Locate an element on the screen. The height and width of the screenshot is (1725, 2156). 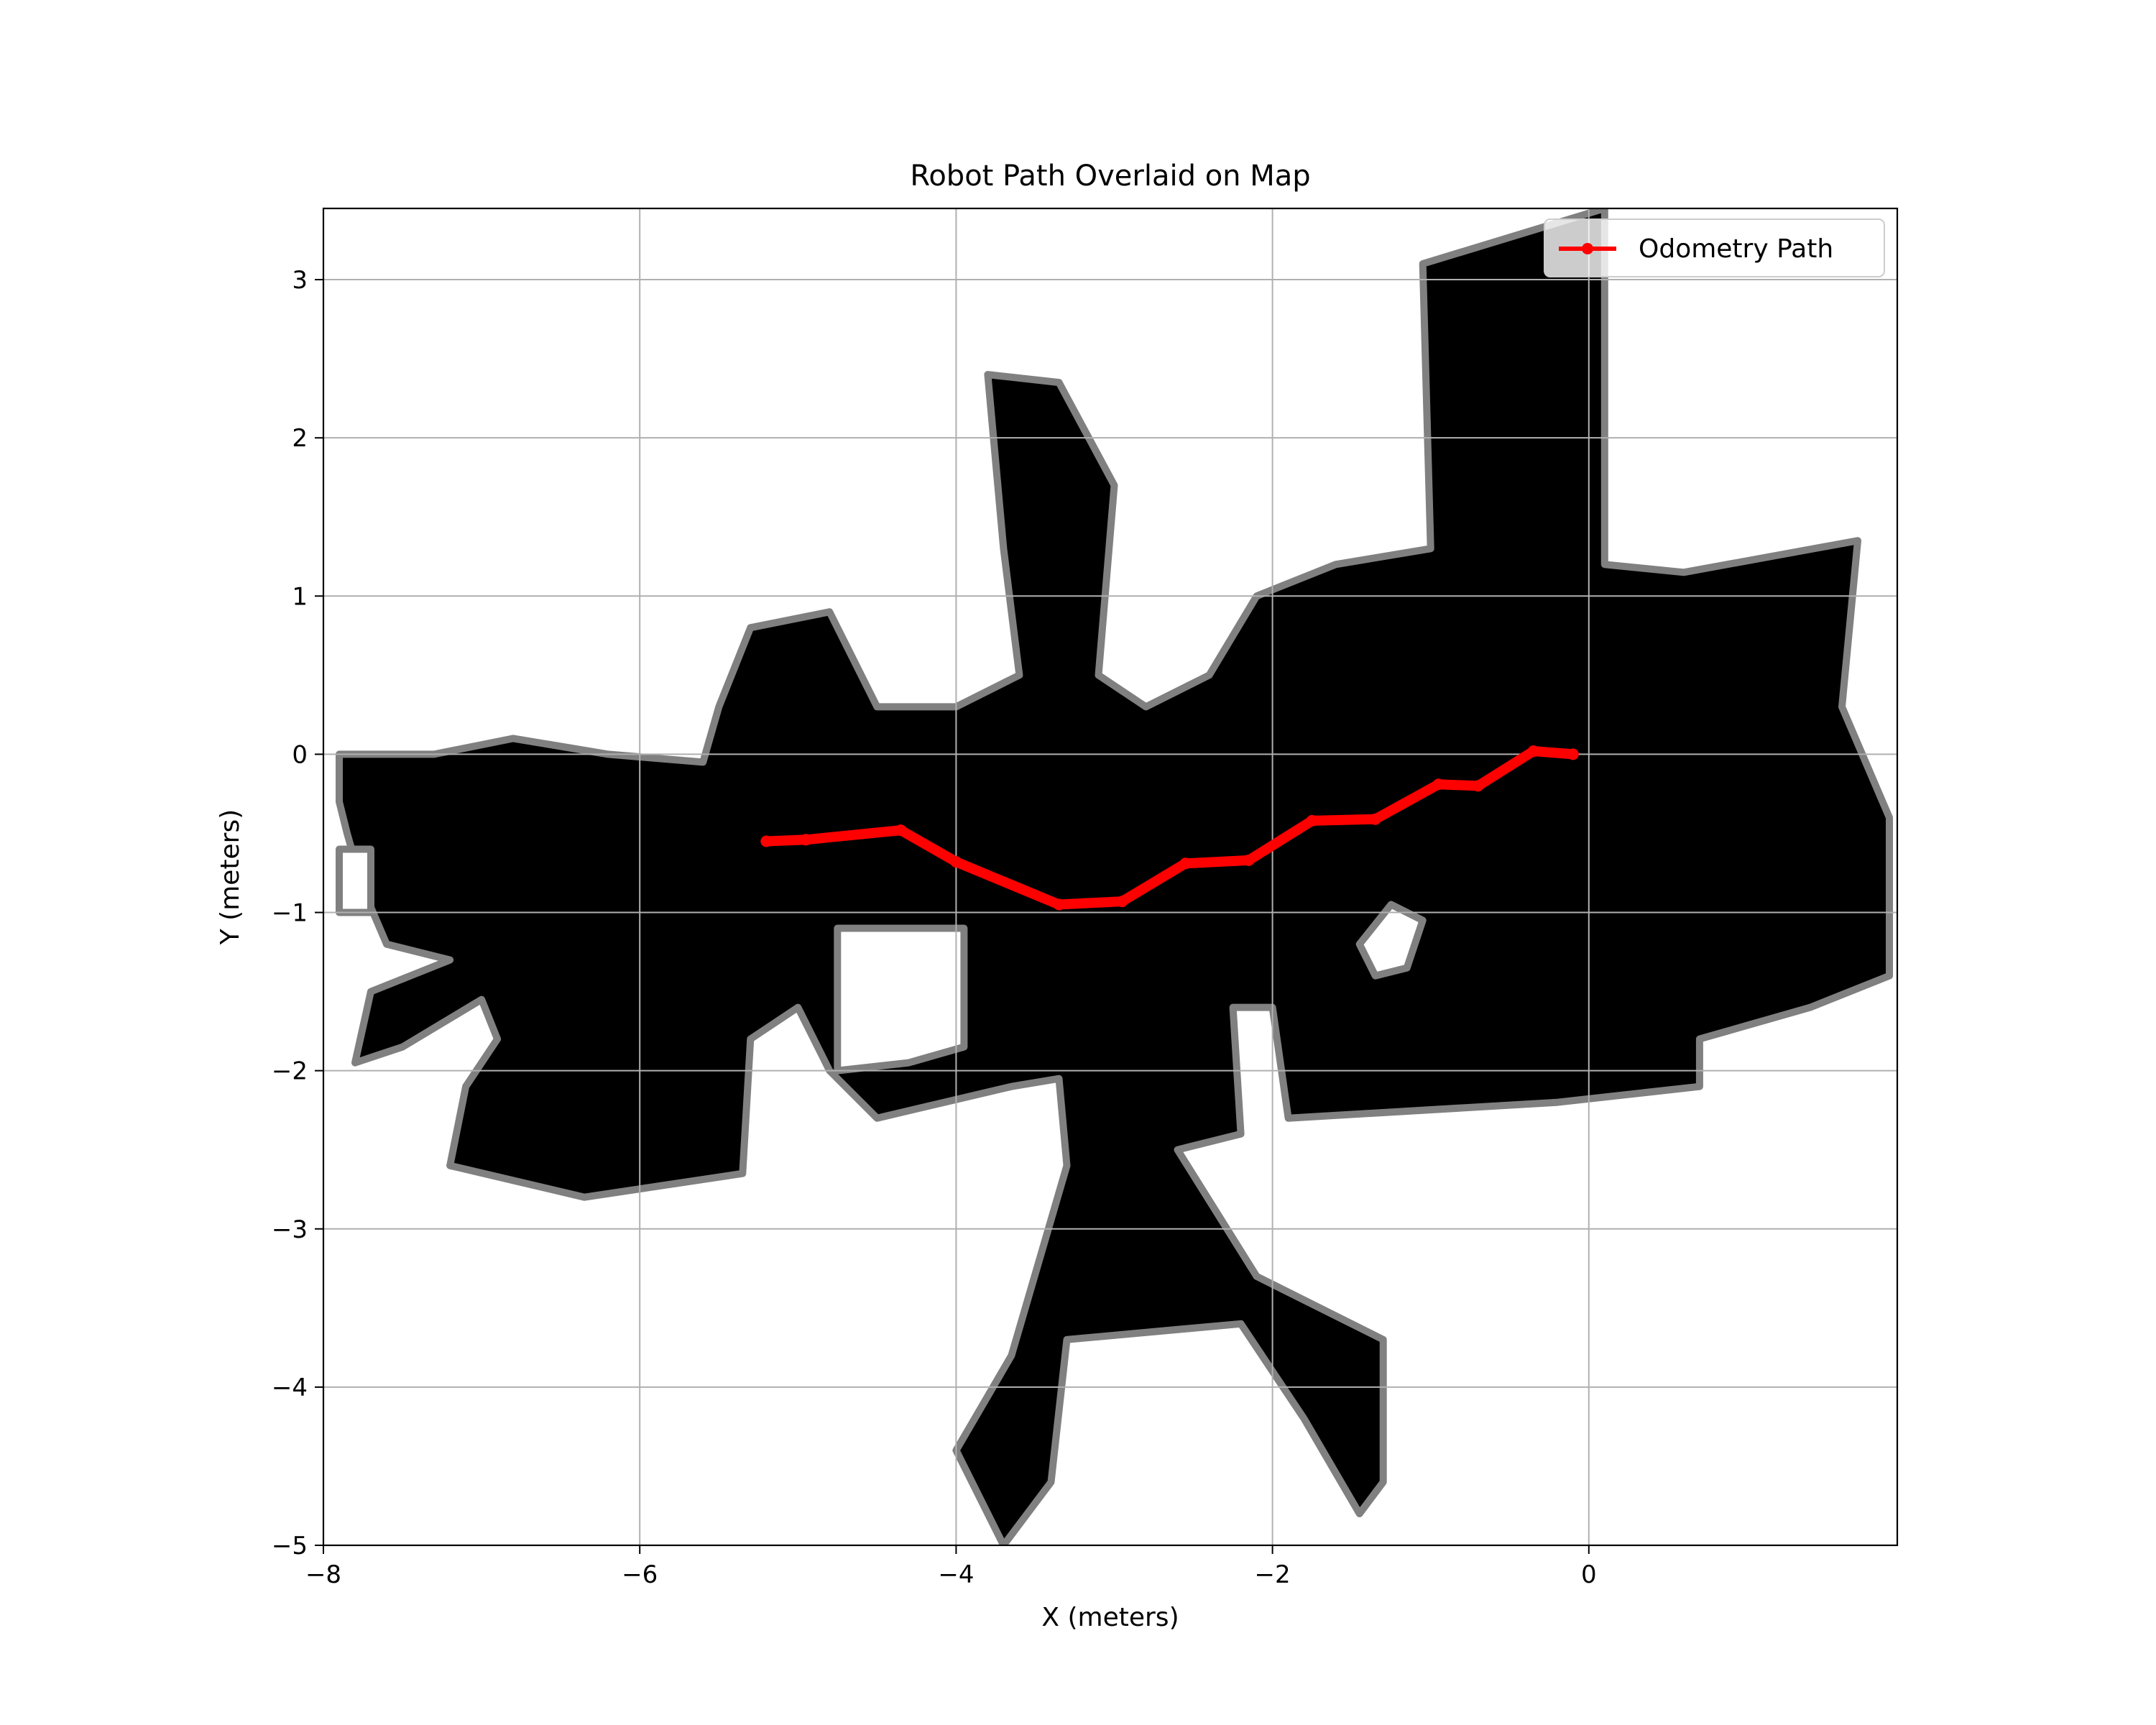
y-tick-label: 1 is located at coordinates (300, 596).